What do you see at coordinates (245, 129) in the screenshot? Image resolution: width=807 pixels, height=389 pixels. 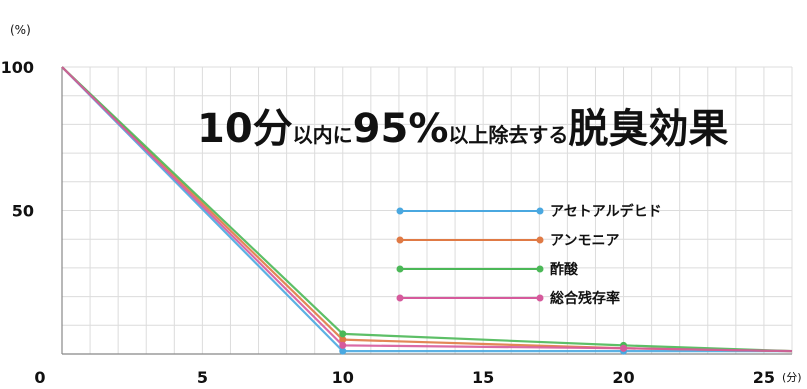 I see `headline-part-1: 10分` at bounding box center [245, 129].